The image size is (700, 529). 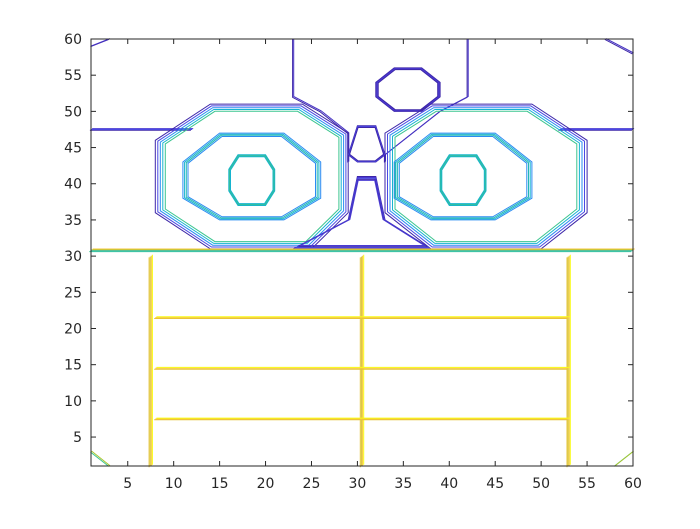 What do you see at coordinates (73, 40) in the screenshot?
I see `y-tick-label: 60` at bounding box center [73, 40].